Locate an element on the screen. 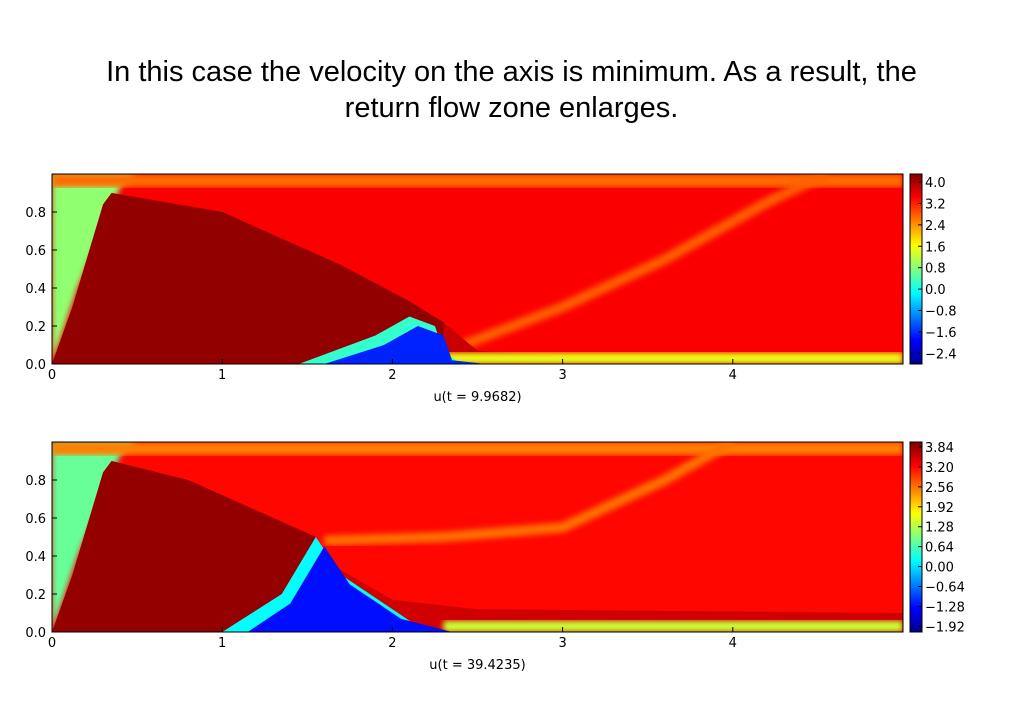 The width and height of the screenshot is (1023, 708). colorbar-tick-label: −1.92 is located at coordinates (945, 627).